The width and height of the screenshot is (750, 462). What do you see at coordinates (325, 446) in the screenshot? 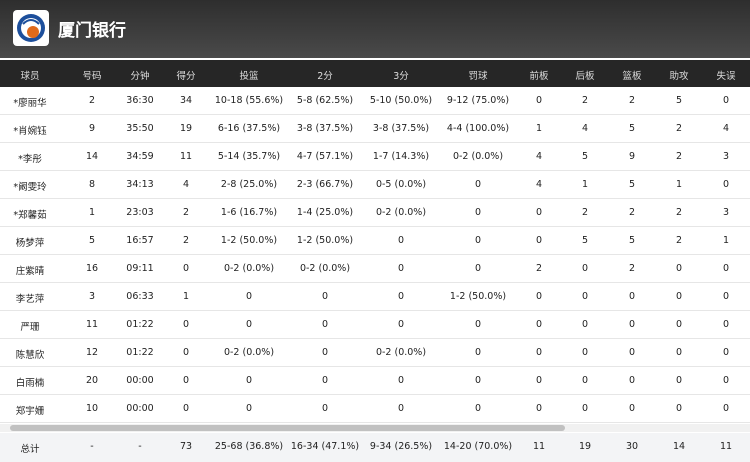
I see `total-cell: 16-34 (47.1%)` at bounding box center [325, 446].